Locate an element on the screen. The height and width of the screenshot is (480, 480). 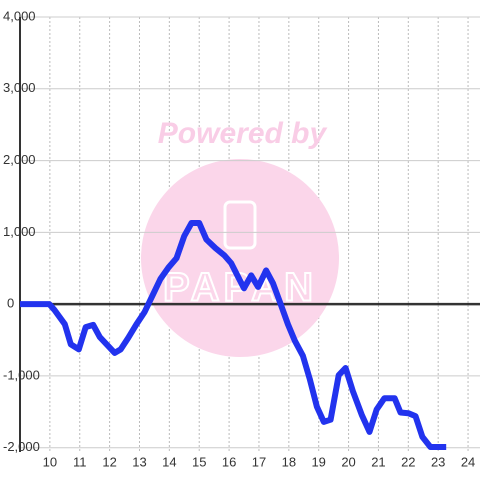
x-tick-label: 14 is located at coordinates (169, 461).